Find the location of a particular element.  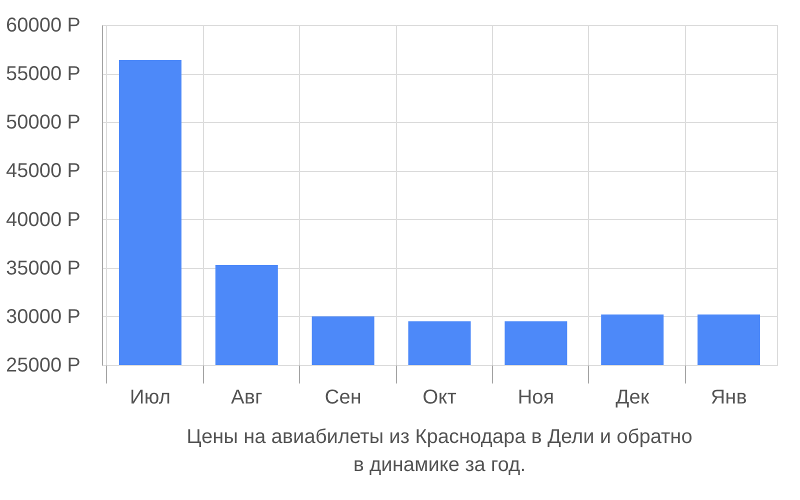

y-tick-label: 45000 Р is located at coordinates (43, 171).